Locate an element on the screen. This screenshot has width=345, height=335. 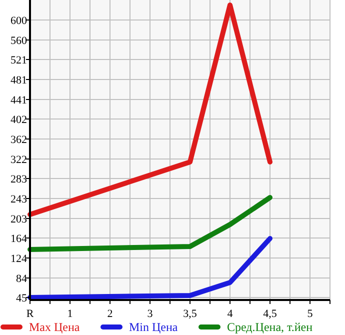
x-tick-label: 1 is located at coordinates (70, 314).